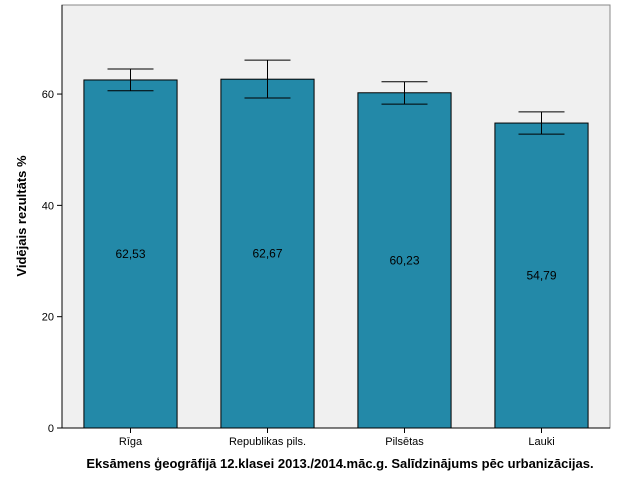  What do you see at coordinates (51, 429) in the screenshot?
I see `y-tick-label: 0` at bounding box center [51, 429].